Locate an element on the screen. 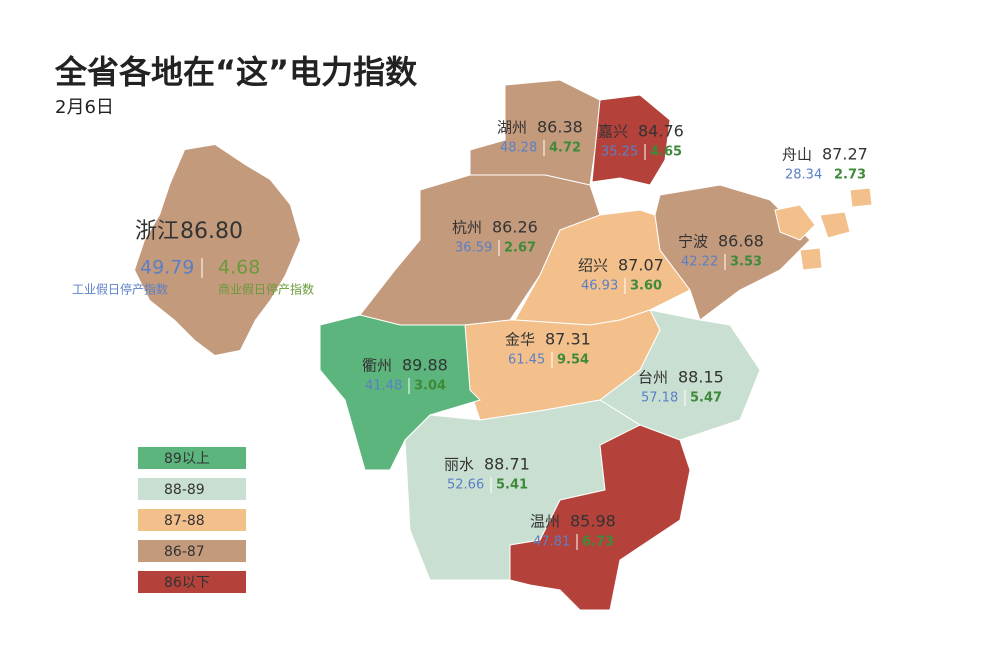 Image resolution: width=1000 pixels, height=656 pixels. province-silhouette is located at coordinates (217, 250).